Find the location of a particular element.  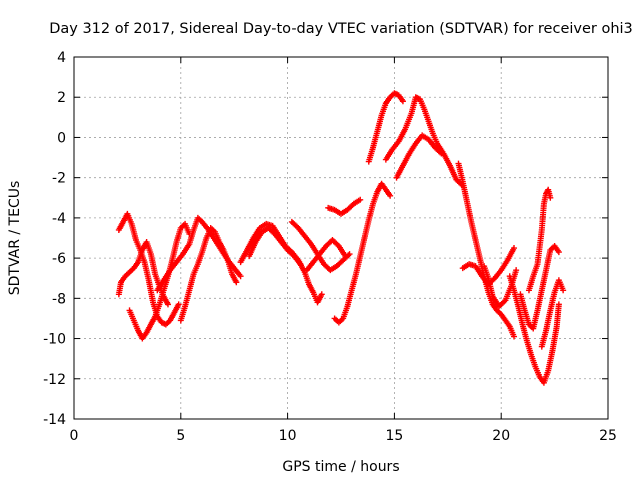

x-tick-label: 10 is located at coordinates (288, 436).